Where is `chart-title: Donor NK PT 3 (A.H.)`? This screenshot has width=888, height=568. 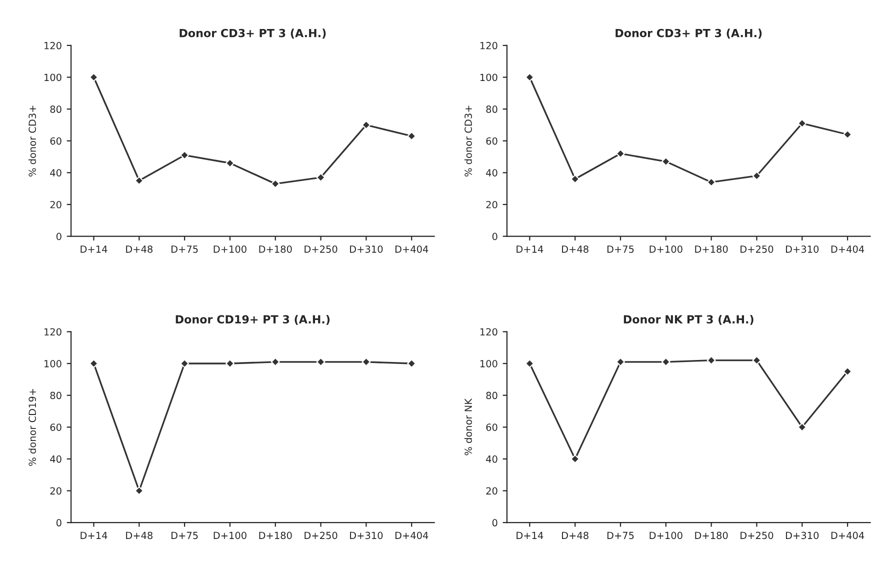 chart-title: Donor NK PT 3 (A.H.) is located at coordinates (689, 319).